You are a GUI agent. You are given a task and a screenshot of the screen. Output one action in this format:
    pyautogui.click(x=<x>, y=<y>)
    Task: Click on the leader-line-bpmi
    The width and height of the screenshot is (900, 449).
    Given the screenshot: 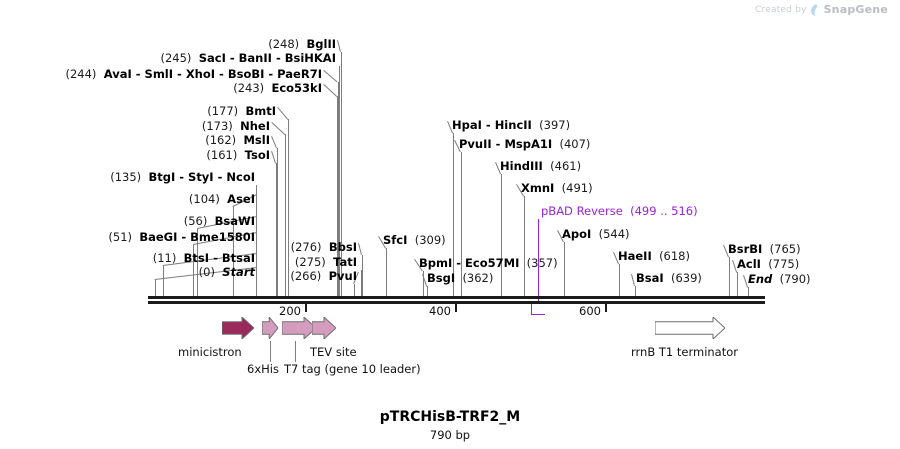 What is the action you would take?
    pyautogui.click(x=423, y=283)
    